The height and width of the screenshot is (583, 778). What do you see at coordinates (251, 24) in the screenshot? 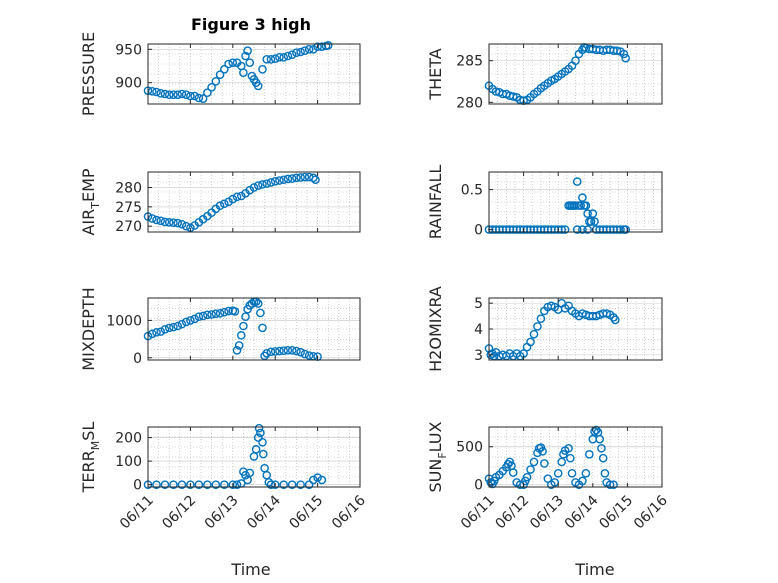
I see `figure-title: Figure 3 high` at bounding box center [251, 24].